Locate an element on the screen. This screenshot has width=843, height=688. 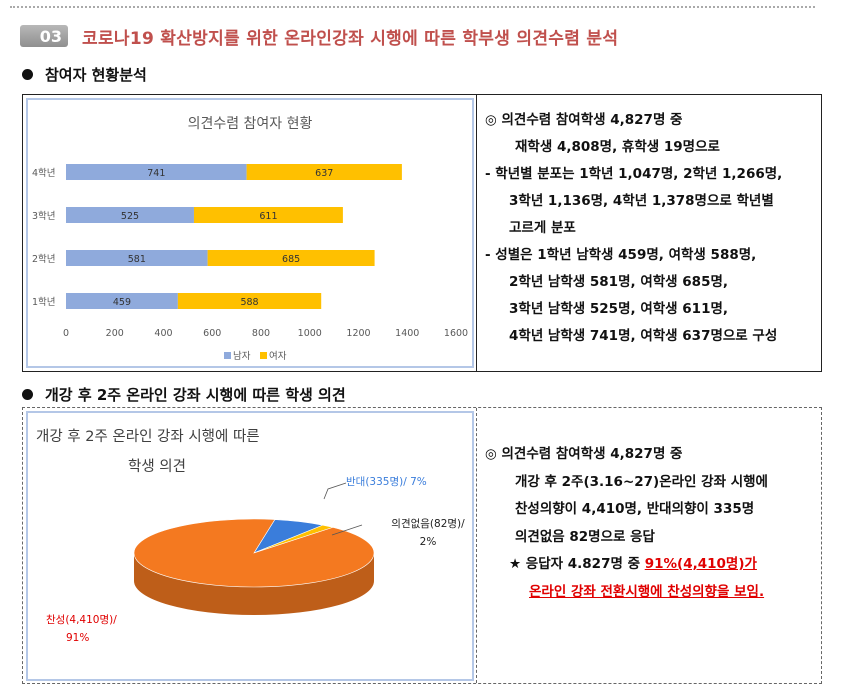
x-tick-label: 400 is located at coordinates (163, 333).